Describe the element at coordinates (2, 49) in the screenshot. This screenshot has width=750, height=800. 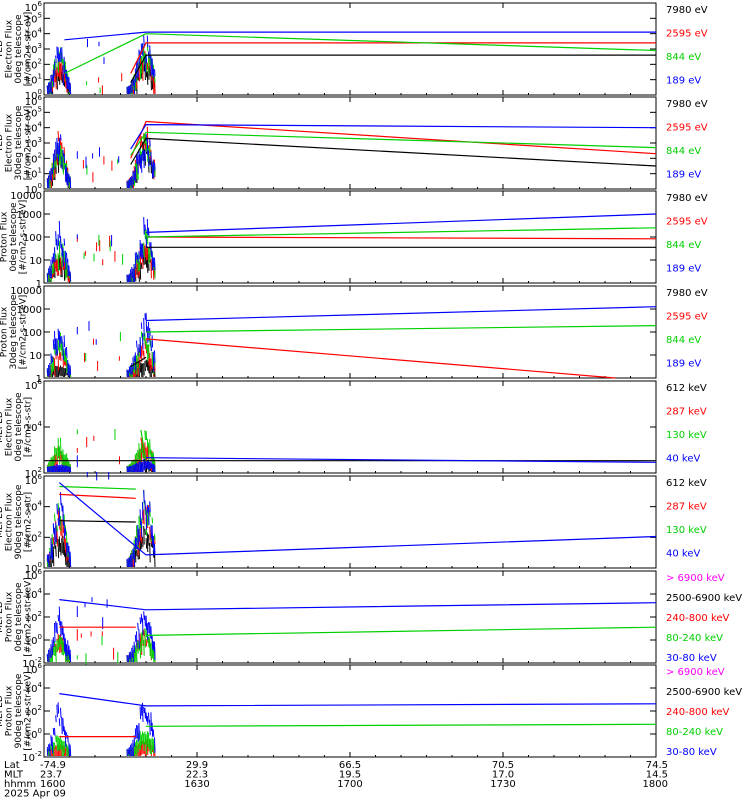
I see `y-axis-label-line: TED` at that location.